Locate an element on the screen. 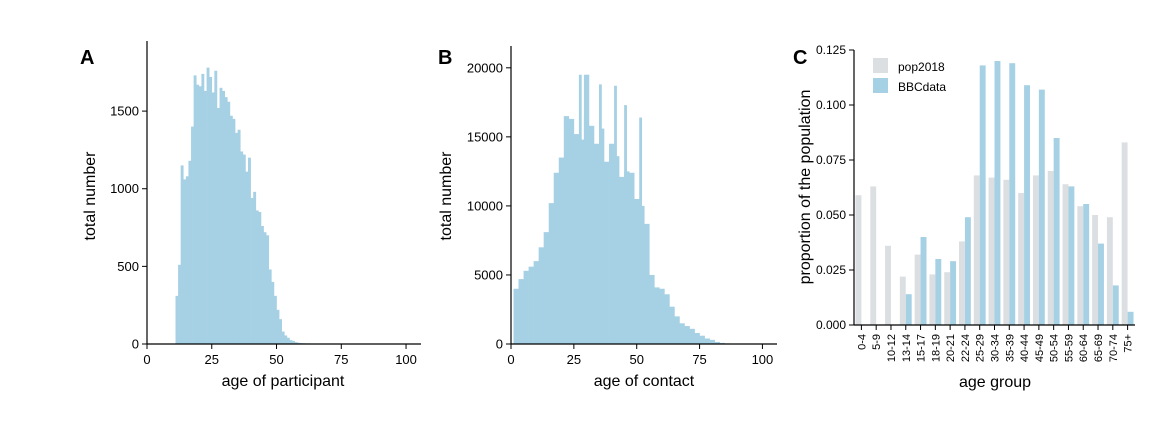  panel-a-y-tick-label: 1500 is located at coordinates (124, 111).